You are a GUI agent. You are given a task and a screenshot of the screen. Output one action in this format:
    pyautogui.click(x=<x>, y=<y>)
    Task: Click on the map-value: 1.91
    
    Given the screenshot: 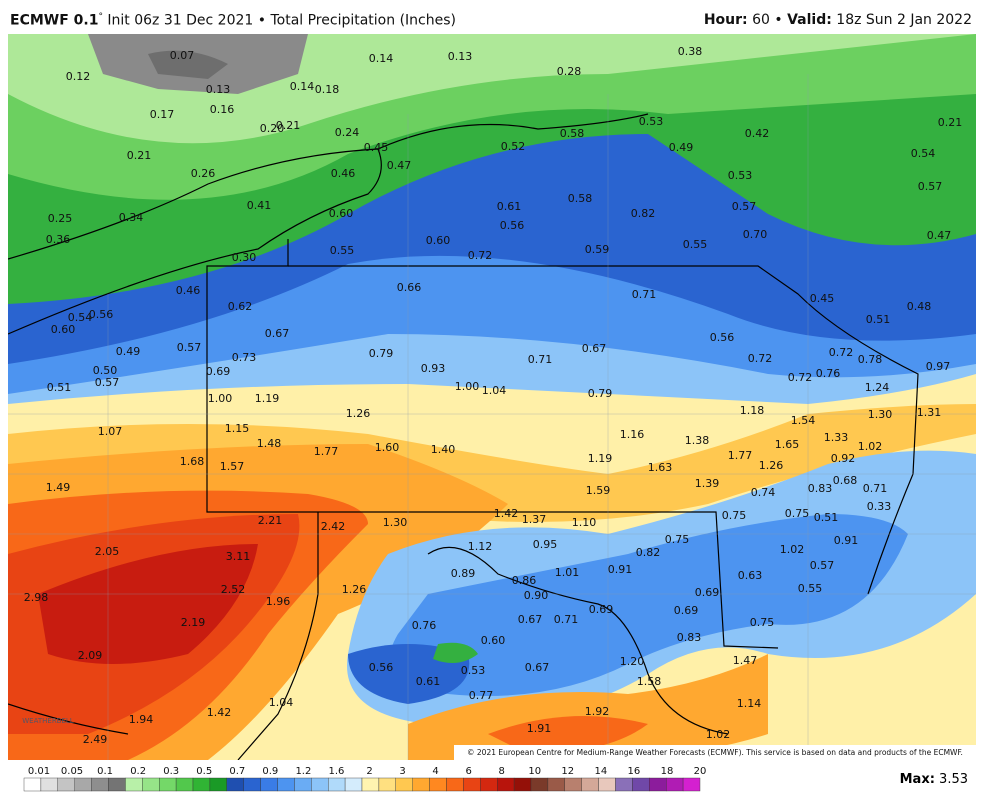 What is the action you would take?
    pyautogui.click(x=539, y=728)
    